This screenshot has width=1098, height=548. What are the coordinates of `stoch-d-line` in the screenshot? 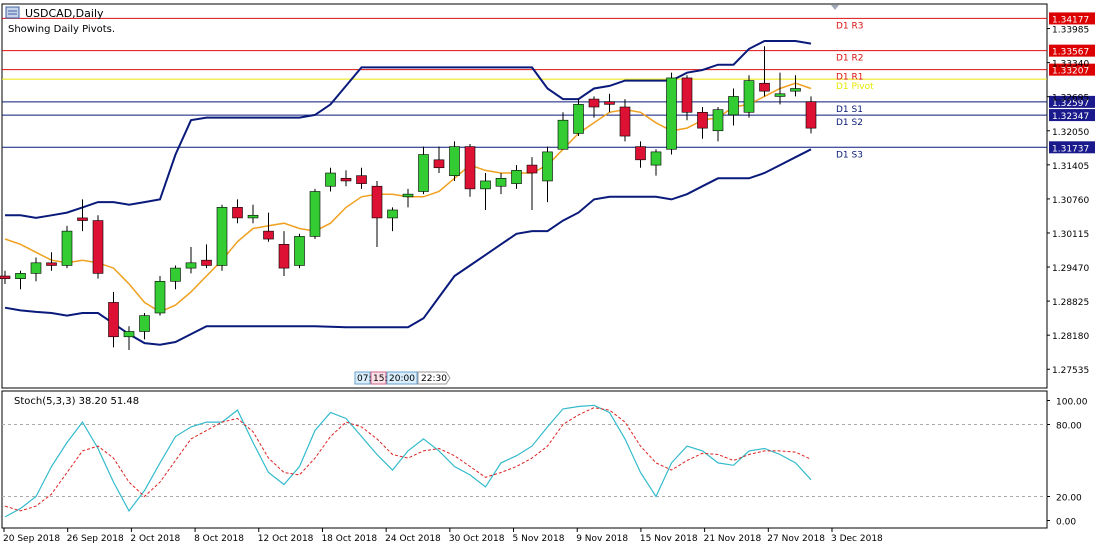 It's located at (408, 459).